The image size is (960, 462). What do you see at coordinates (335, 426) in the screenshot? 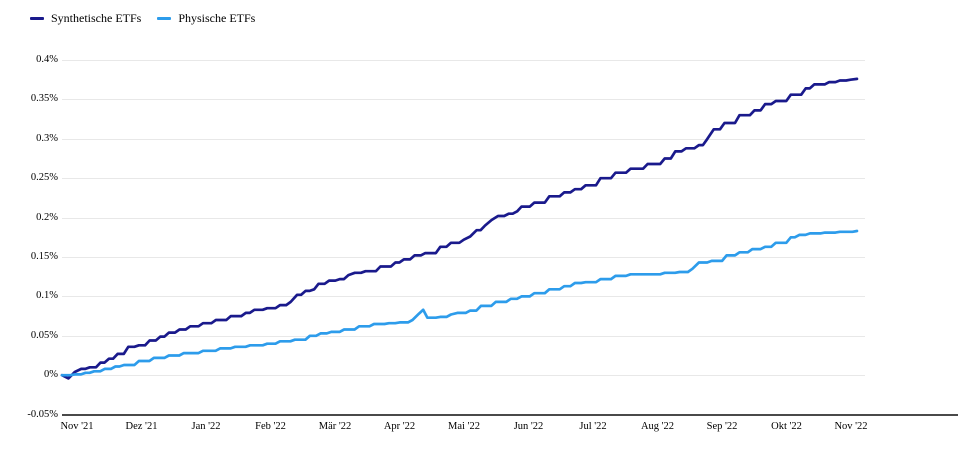
I see `x-tick-label: Mär '22` at bounding box center [335, 426].